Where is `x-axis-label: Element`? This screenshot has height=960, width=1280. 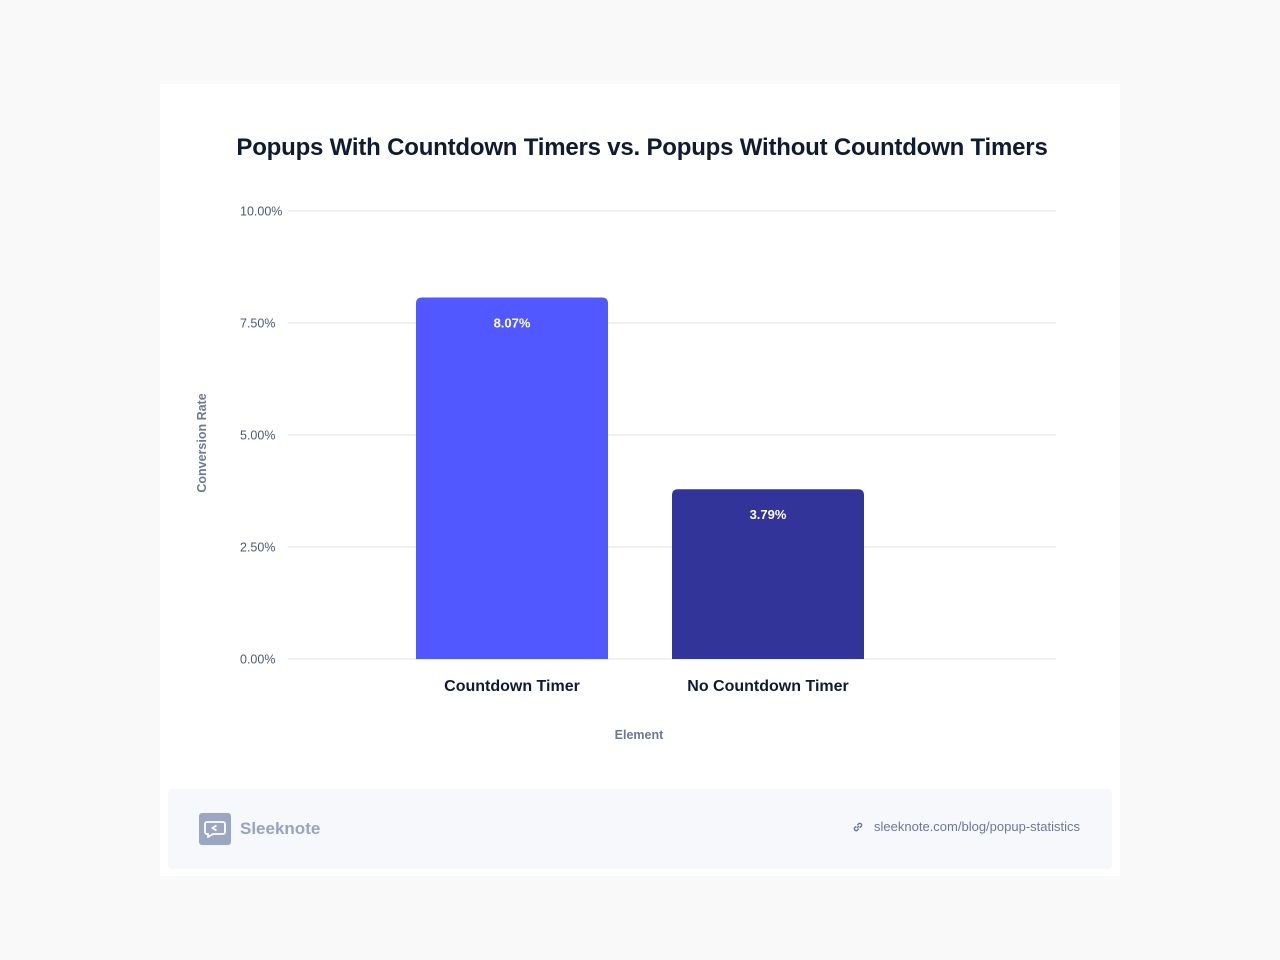
x-axis-label: Element is located at coordinates (639, 735).